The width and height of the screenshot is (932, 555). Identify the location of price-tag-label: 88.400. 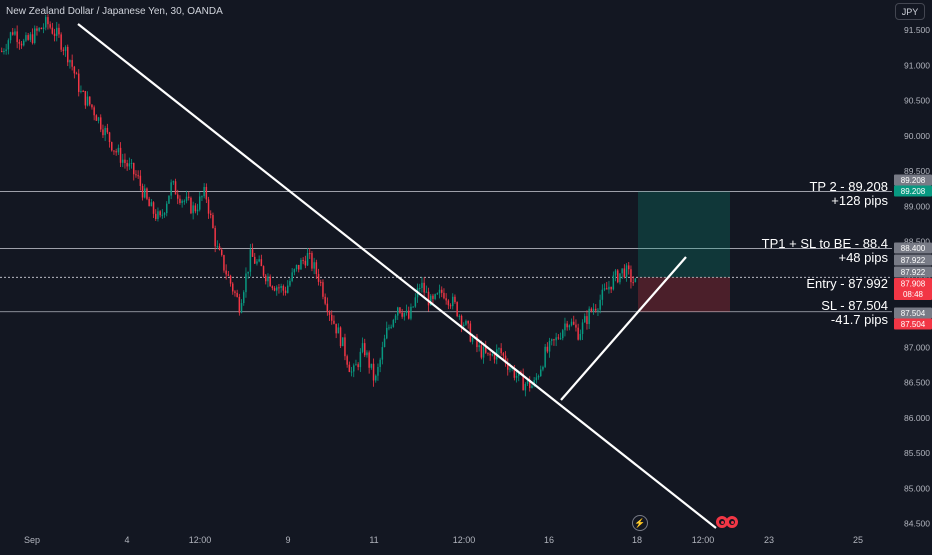
(913, 248).